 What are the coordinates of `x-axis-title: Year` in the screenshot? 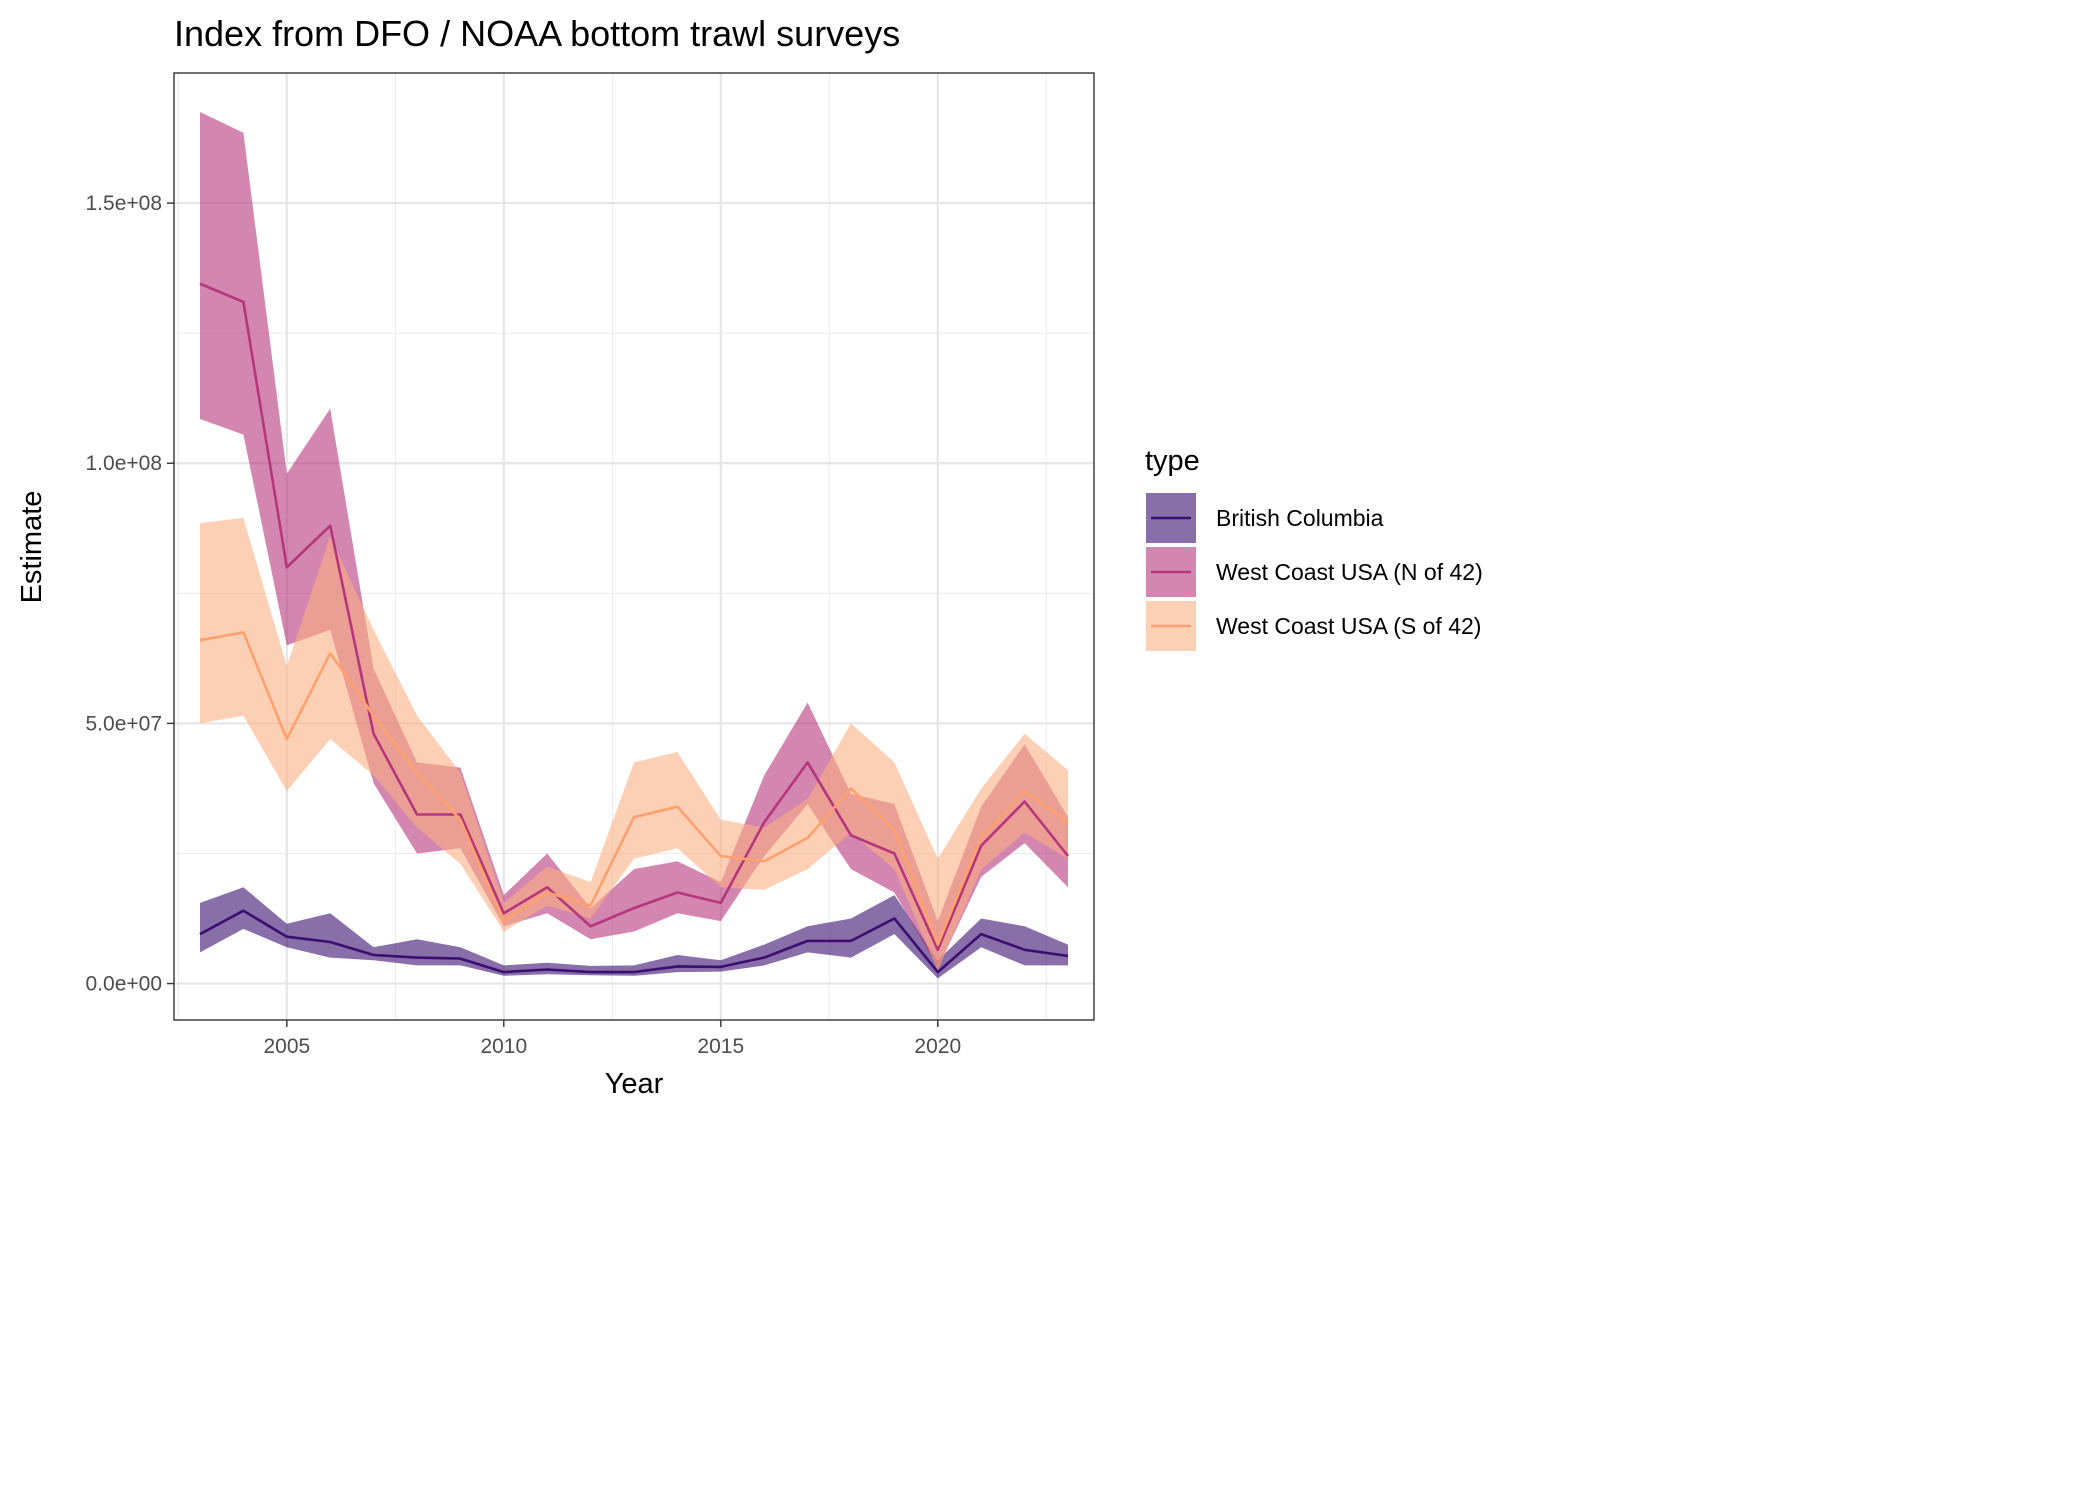 It's located at (634, 1084).